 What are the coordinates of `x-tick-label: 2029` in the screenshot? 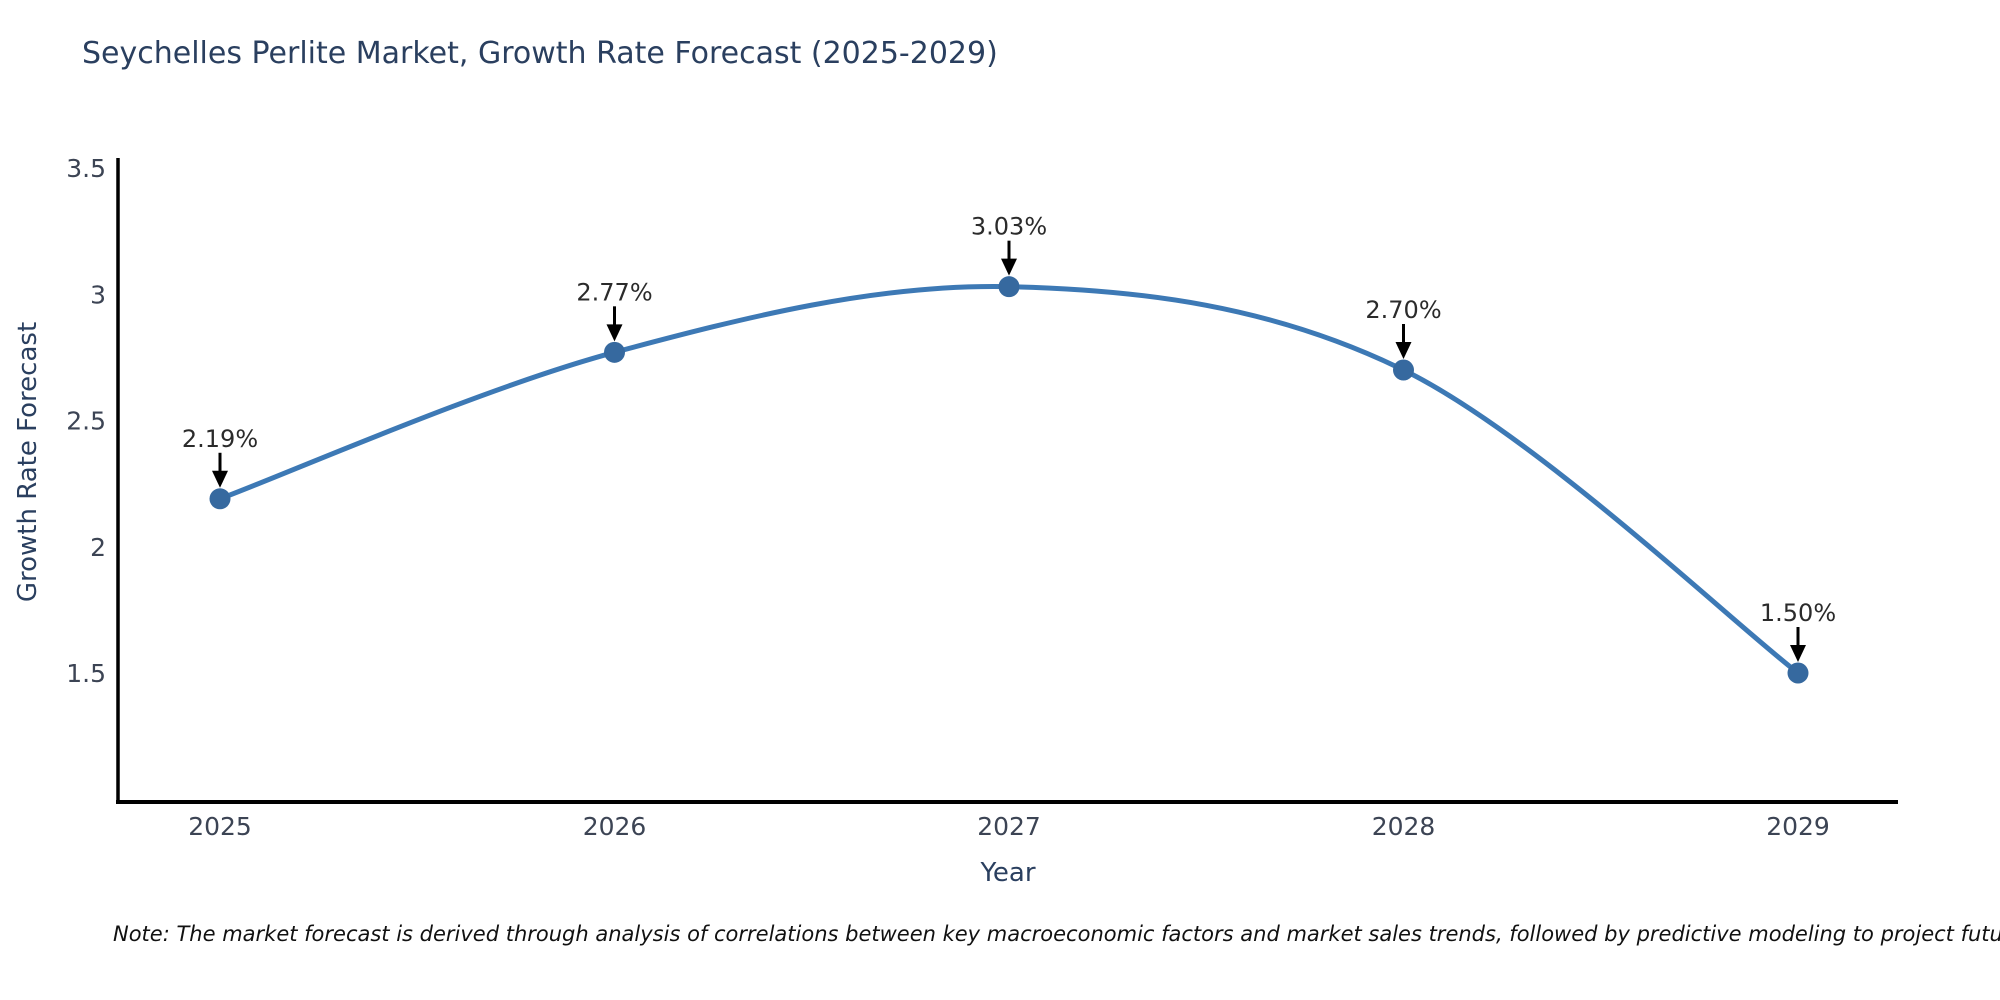 It's located at (1798, 826).